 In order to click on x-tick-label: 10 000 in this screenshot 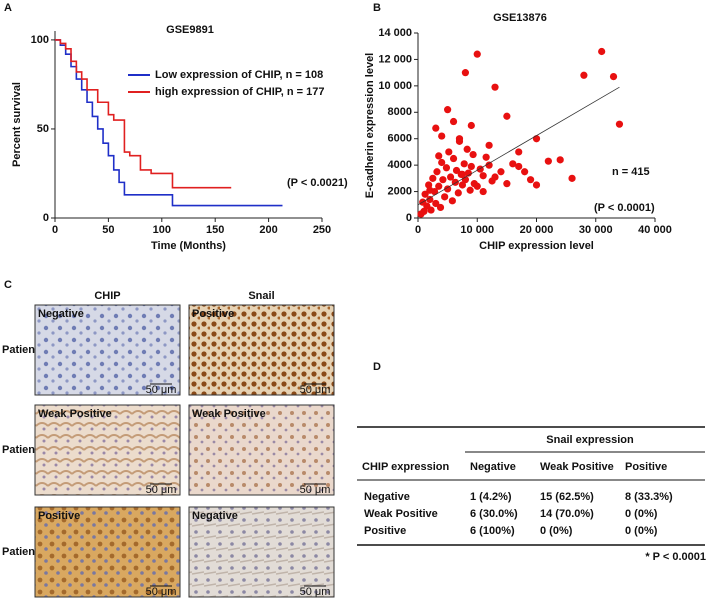, I will do `click(477, 230)`.